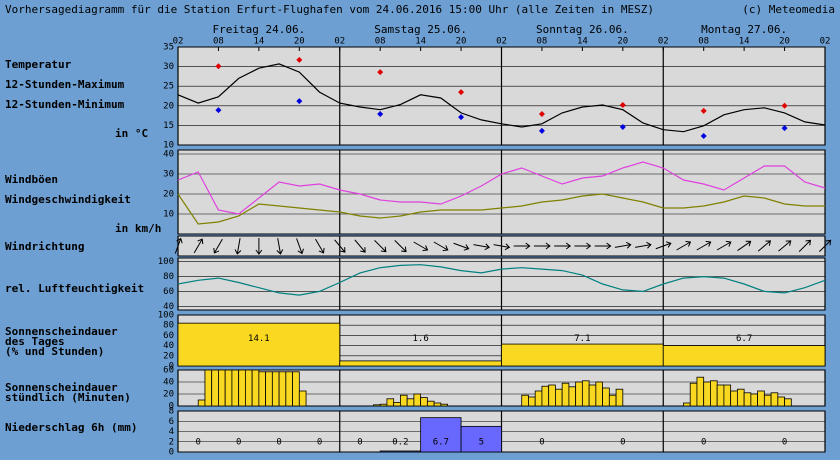 The width and height of the screenshot is (840, 460). Describe the element at coordinates (166, 316) in the screenshot. I see `y-tick-label: 100` at that location.